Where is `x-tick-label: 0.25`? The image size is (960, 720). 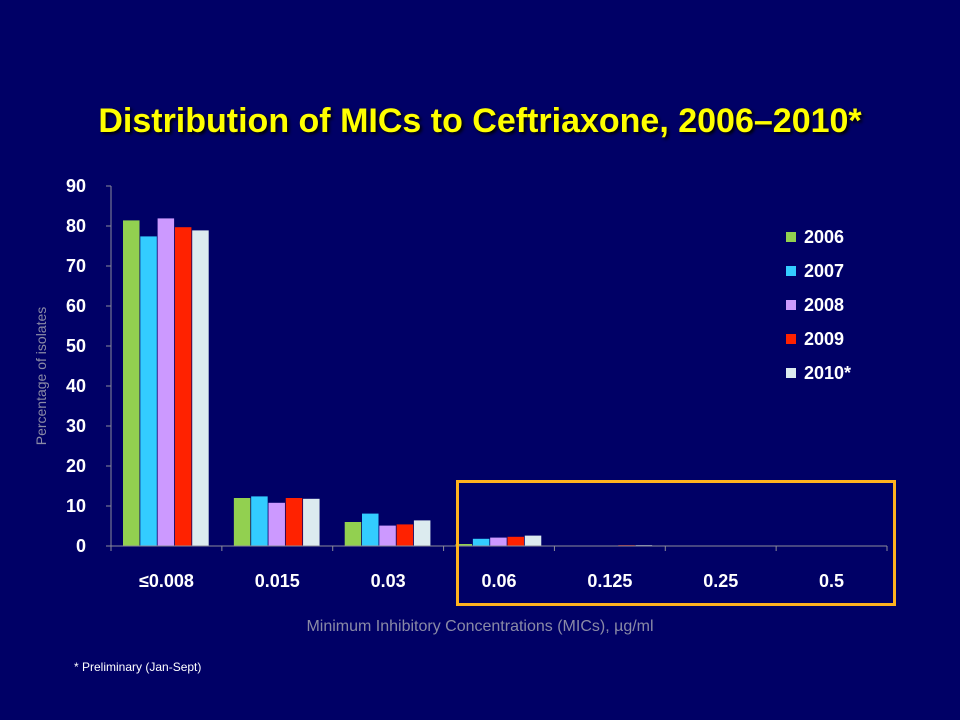
x-tick-label: 0.25 is located at coordinates (720, 581).